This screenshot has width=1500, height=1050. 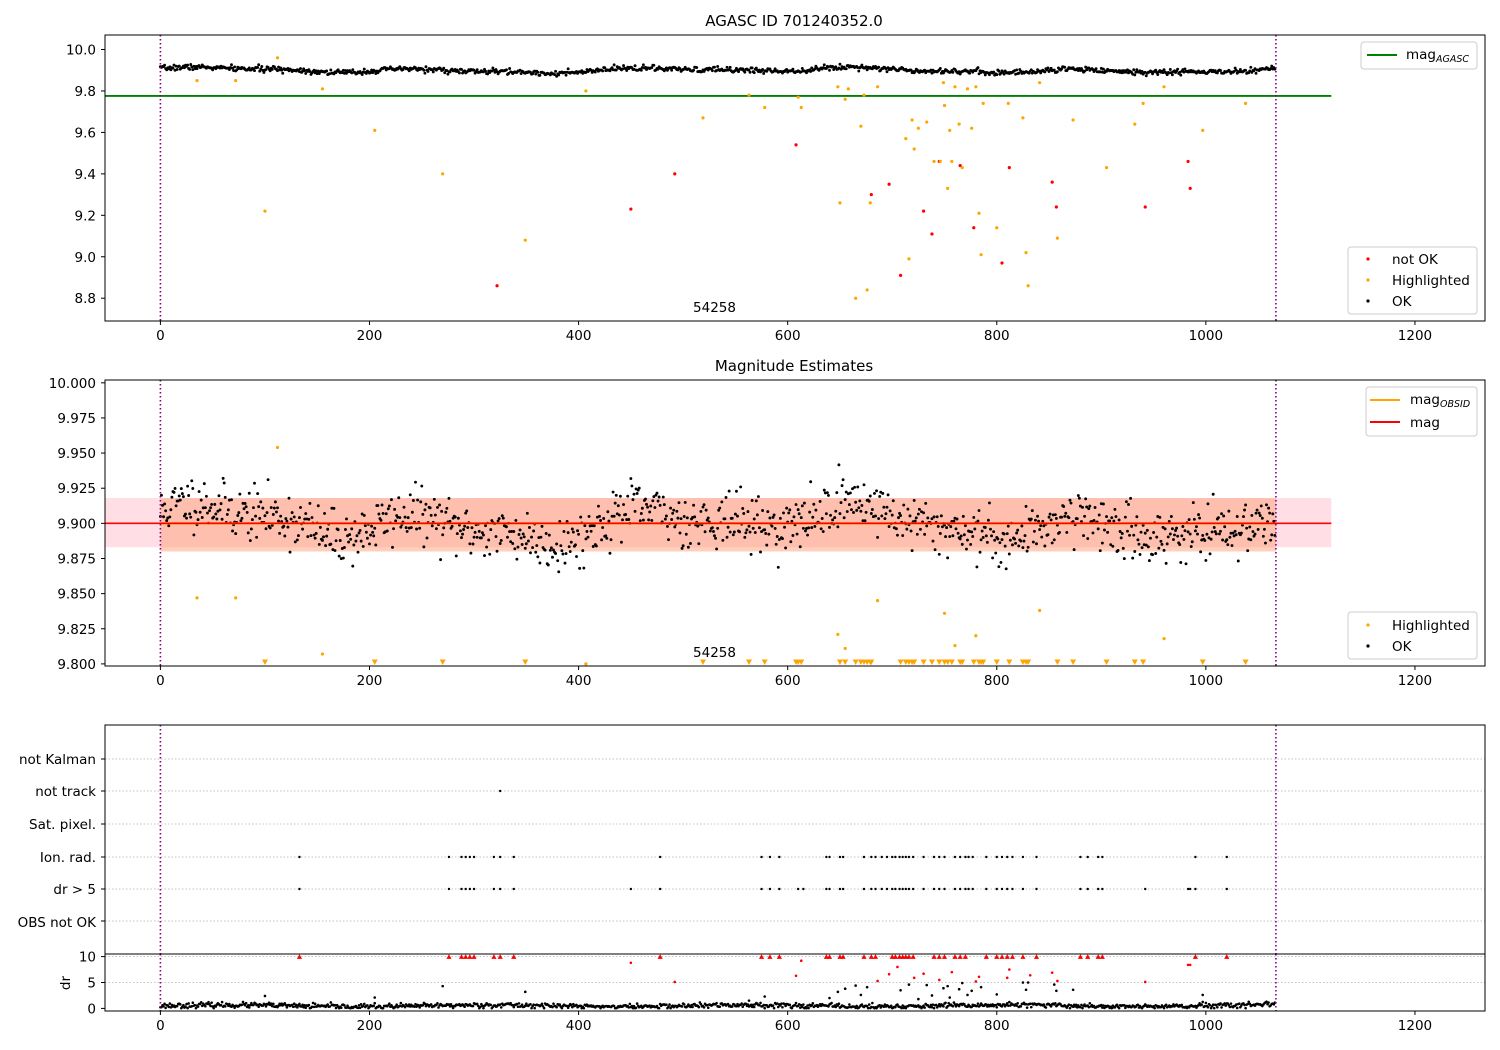 What do you see at coordinates (714, 653) in the screenshot?
I see `panel2-obsid-label: 54258` at bounding box center [714, 653].